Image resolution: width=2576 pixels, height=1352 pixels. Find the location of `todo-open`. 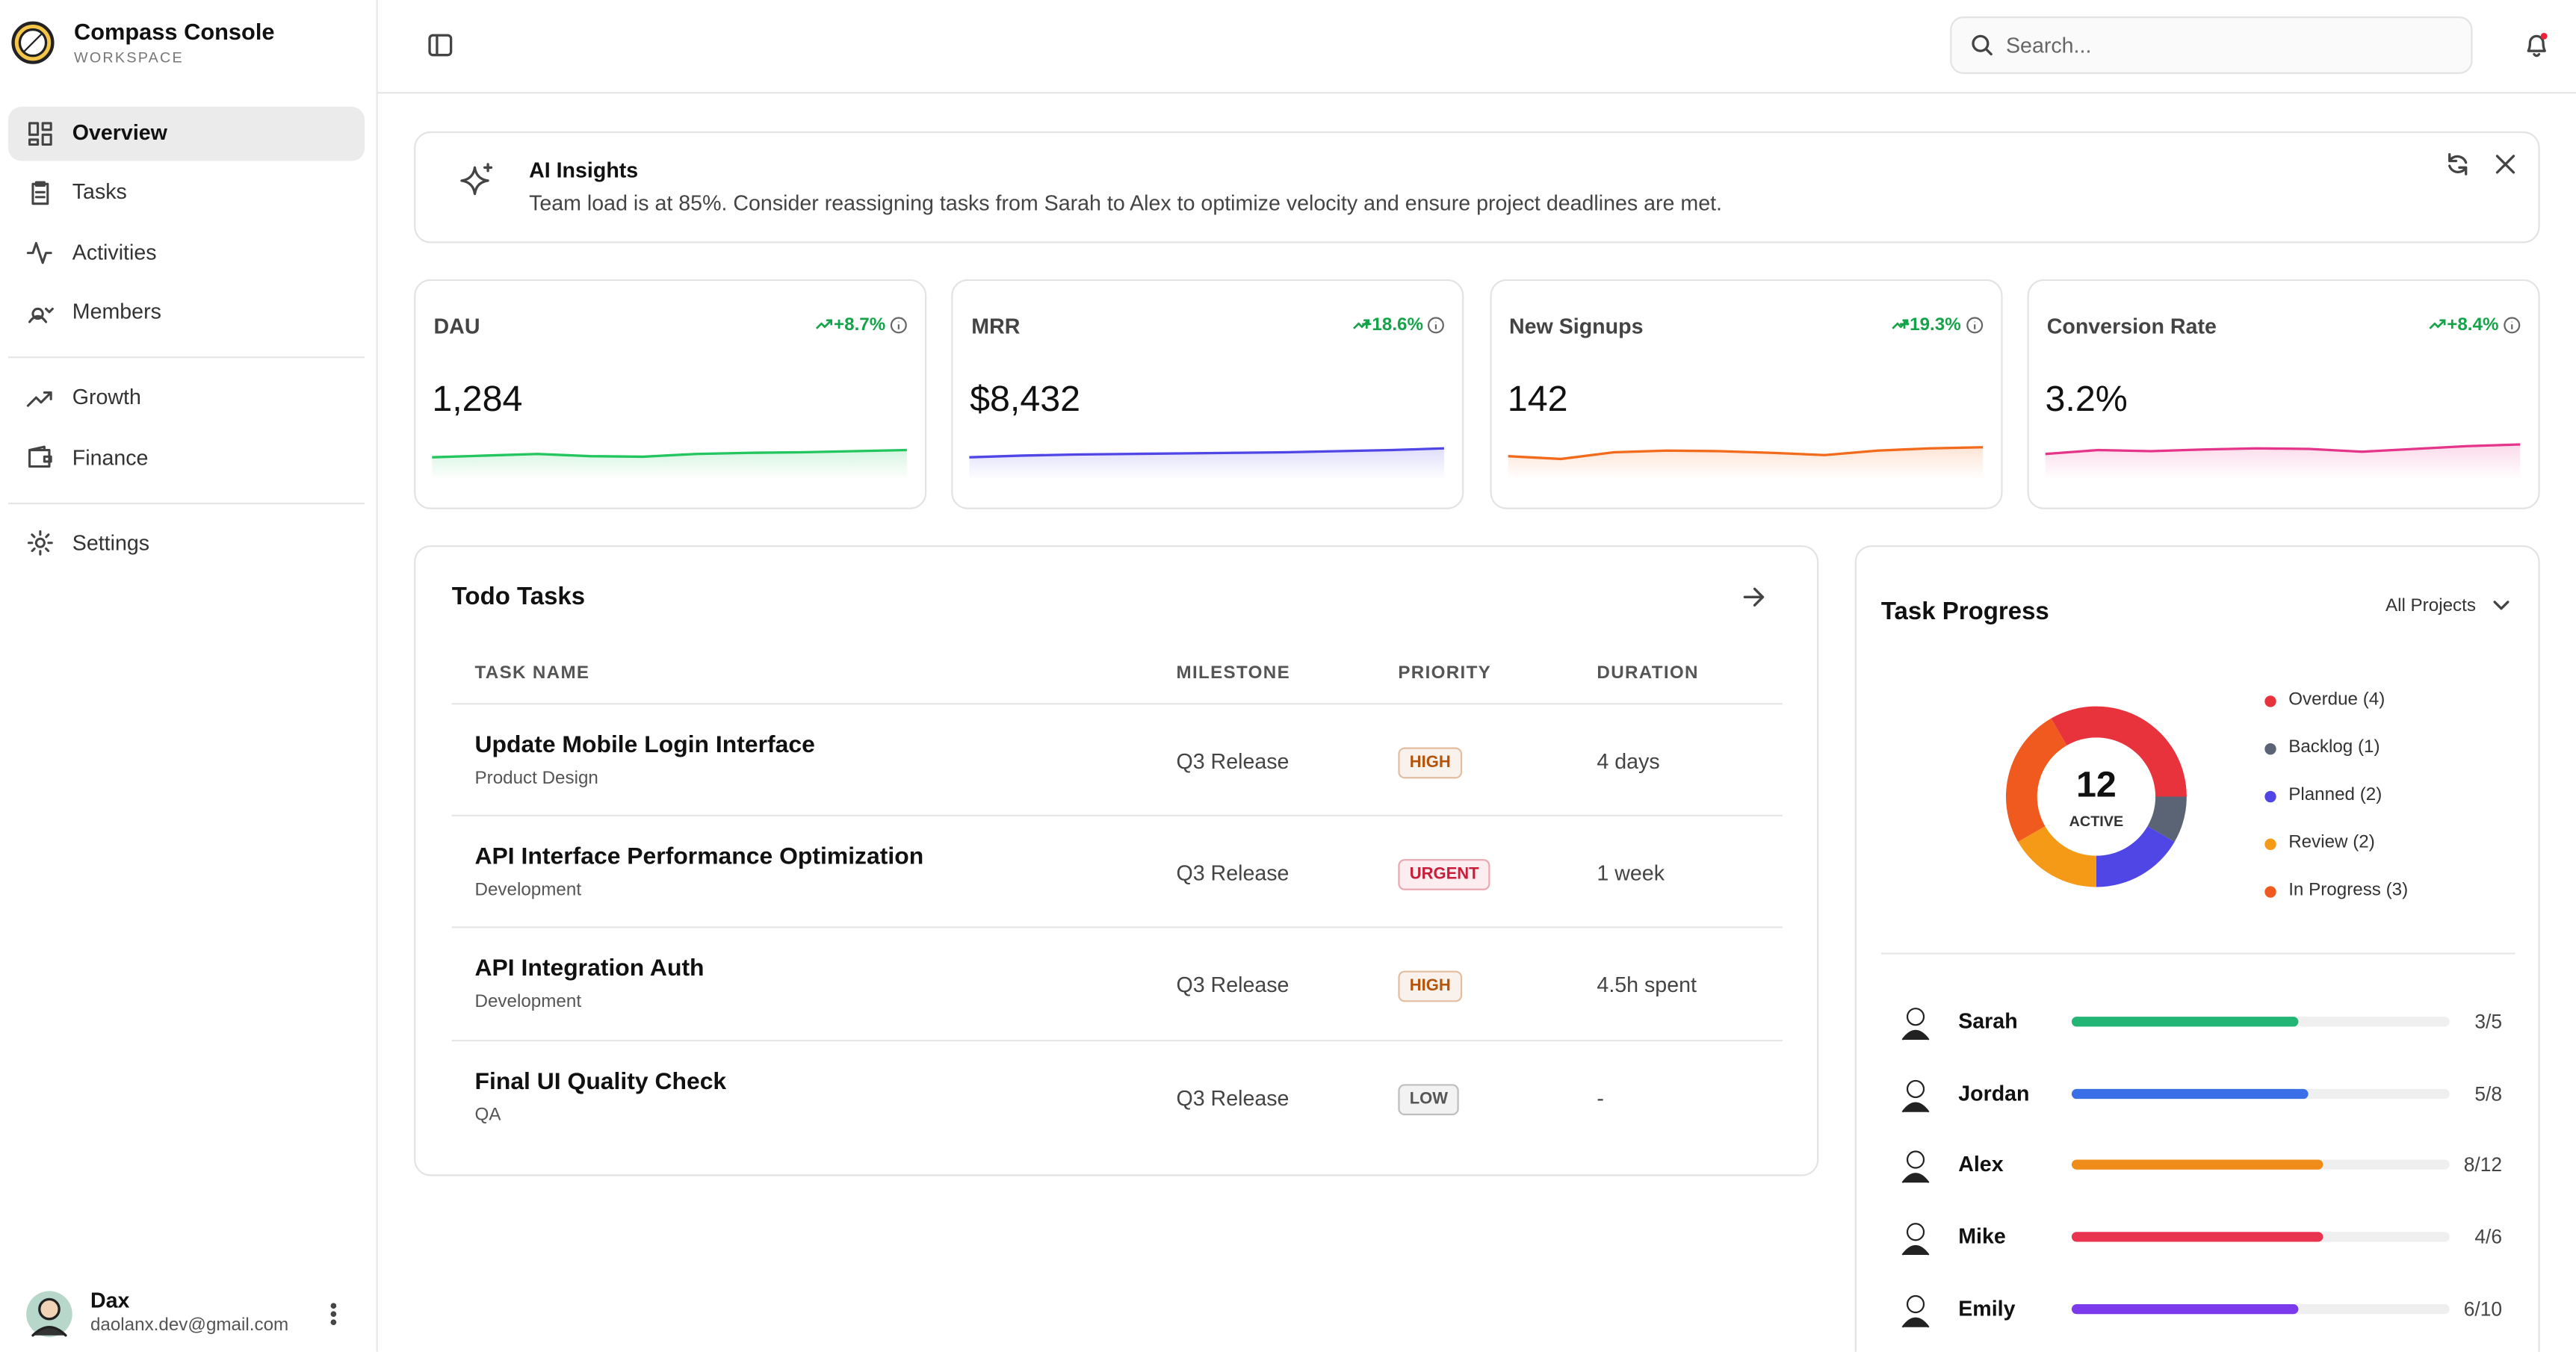

todo-open is located at coordinates (1754, 597).